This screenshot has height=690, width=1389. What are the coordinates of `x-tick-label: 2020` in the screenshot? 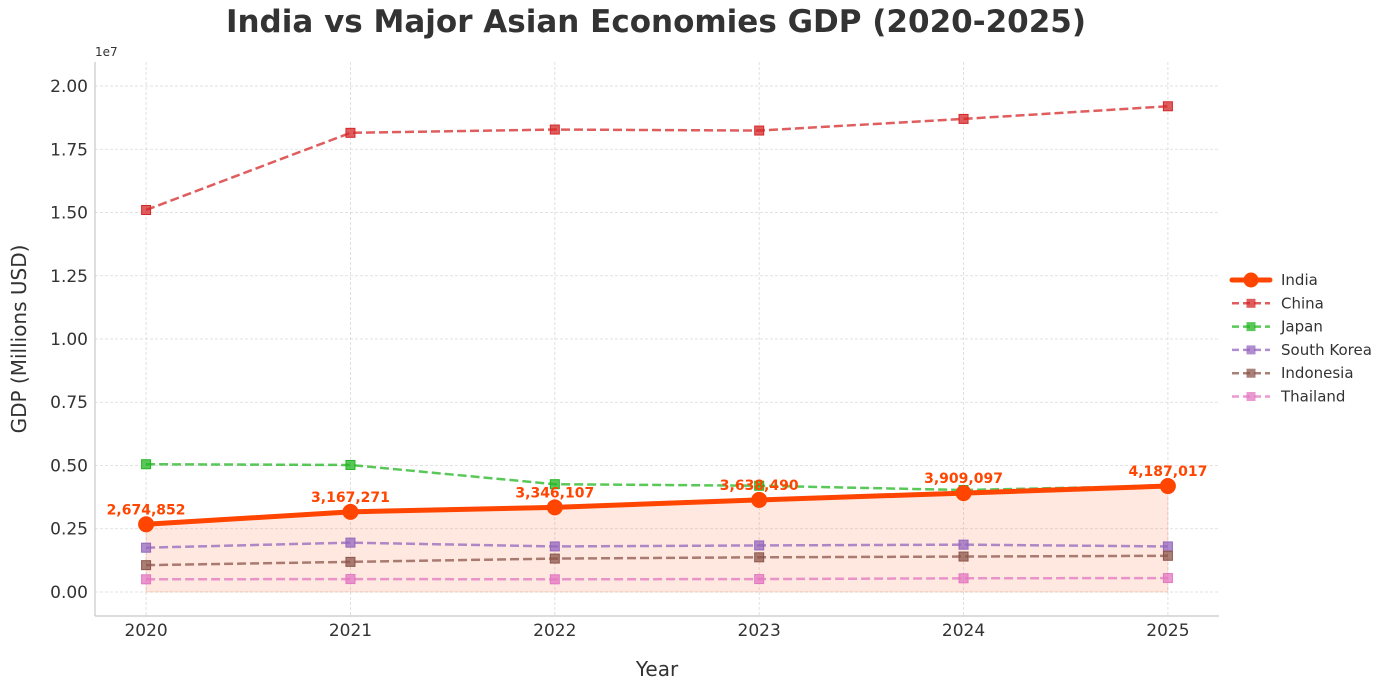 It's located at (145, 631).